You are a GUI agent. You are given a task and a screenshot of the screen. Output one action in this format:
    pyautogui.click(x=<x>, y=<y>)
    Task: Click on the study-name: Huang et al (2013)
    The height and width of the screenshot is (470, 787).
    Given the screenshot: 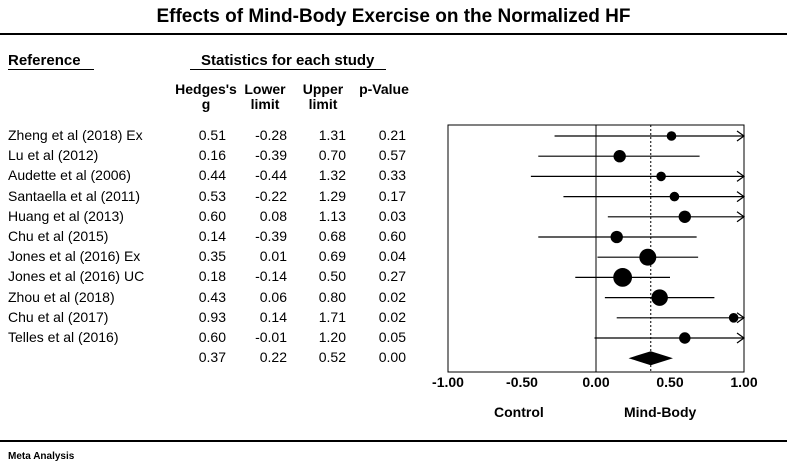 What is the action you would take?
    pyautogui.click(x=66, y=215)
    